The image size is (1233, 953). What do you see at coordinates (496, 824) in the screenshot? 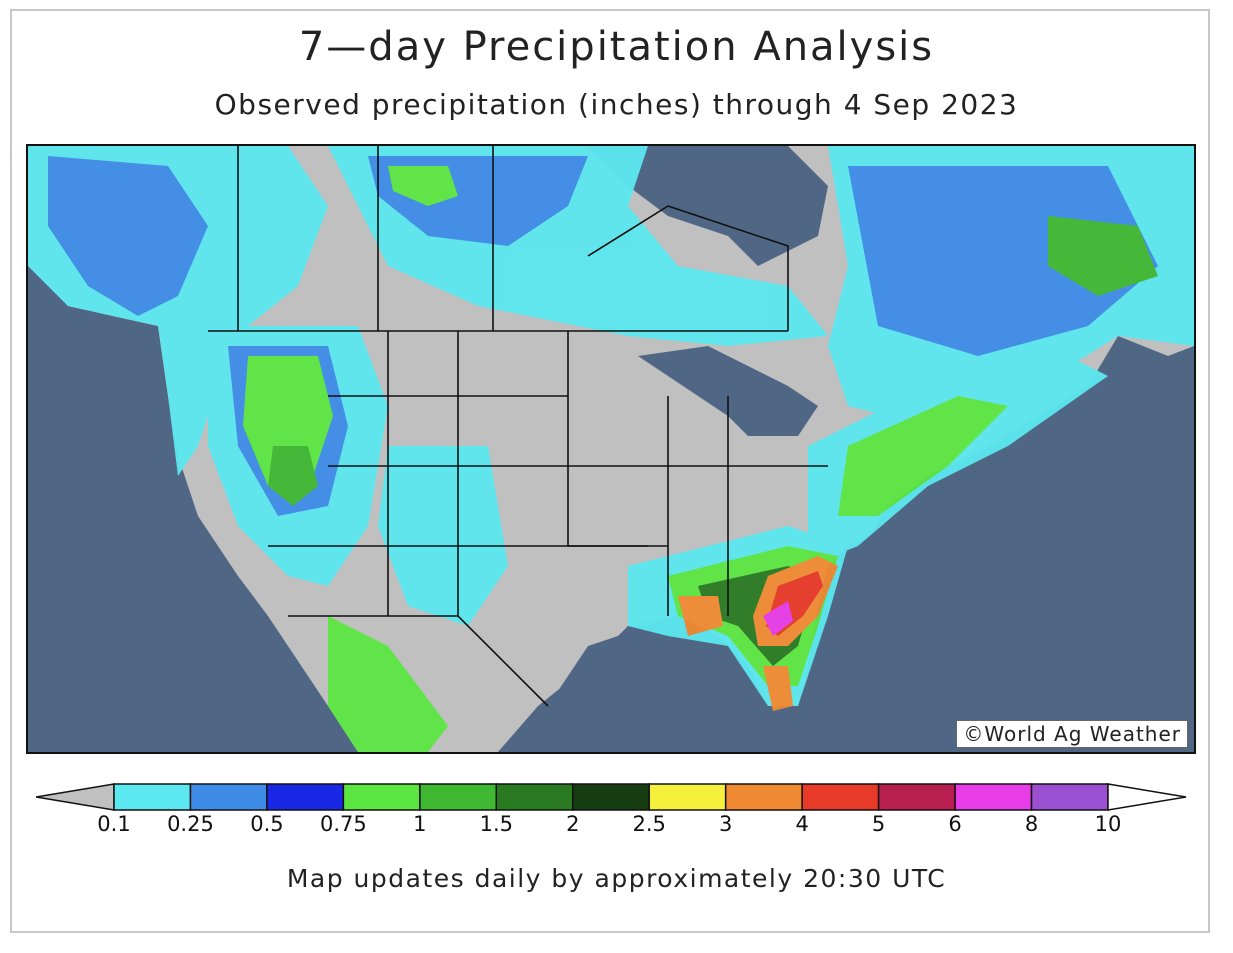
I see `legend-tick-label: 1.5` at bounding box center [496, 824].